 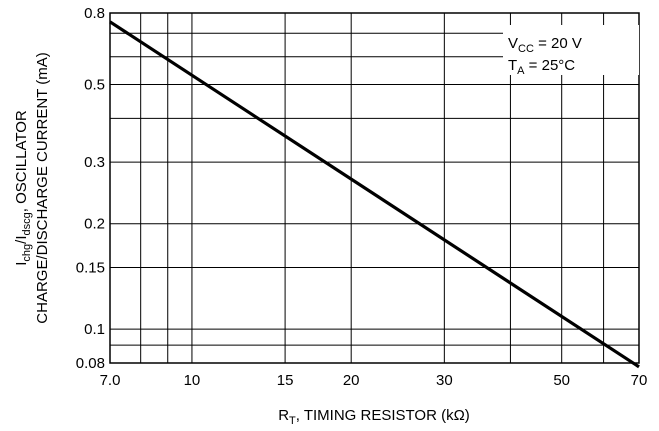 What do you see at coordinates (94, 84) in the screenshot?
I see `y-tick-label: 0.5` at bounding box center [94, 84].